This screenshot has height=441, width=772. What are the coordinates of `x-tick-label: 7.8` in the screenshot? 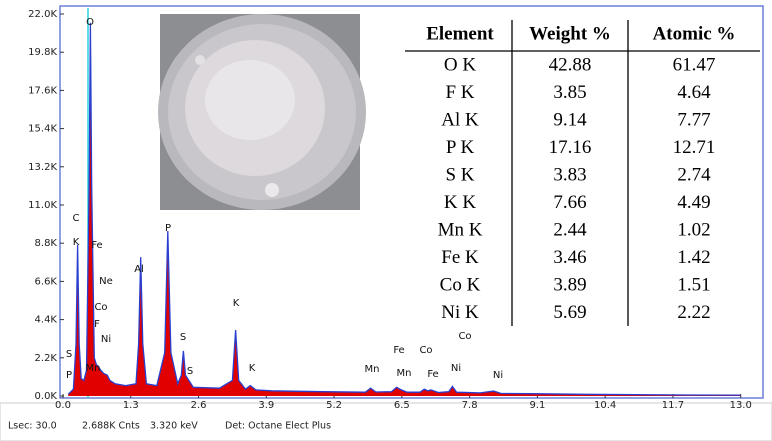 It's located at (470, 405).